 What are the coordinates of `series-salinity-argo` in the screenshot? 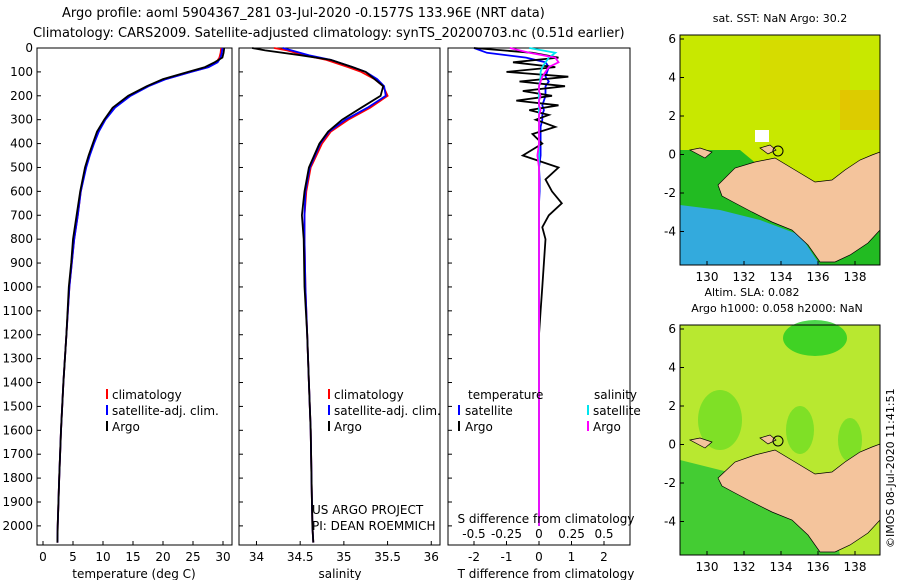 It's located at (534, 286).